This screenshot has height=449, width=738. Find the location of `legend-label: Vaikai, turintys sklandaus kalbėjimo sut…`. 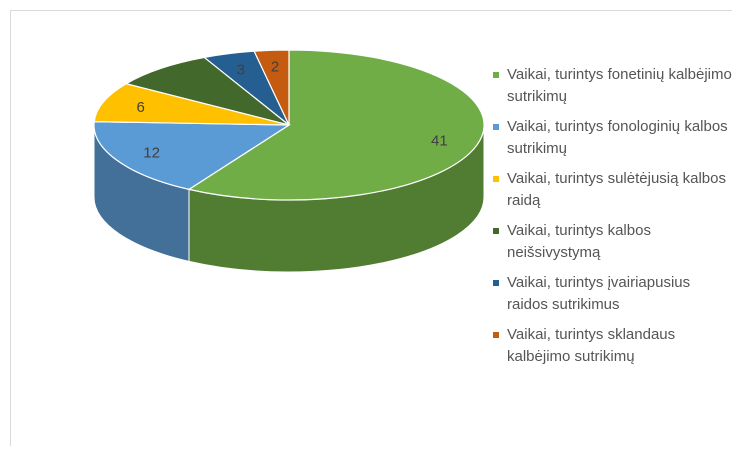

legend-label: Vaikai, turintys sklandaus kalbėjimo sut… is located at coordinates (591, 345).